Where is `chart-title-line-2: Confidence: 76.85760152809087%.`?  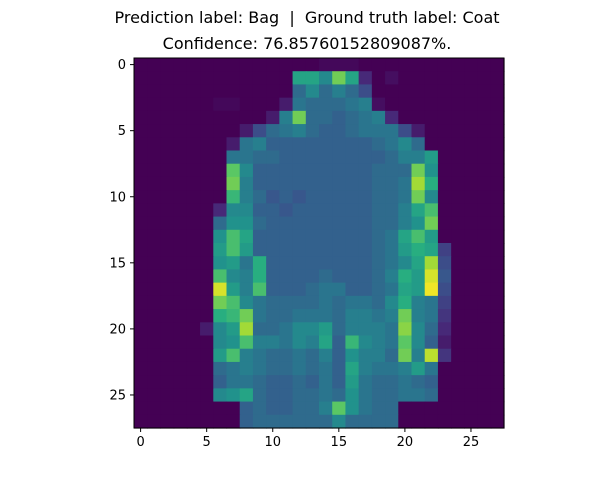
chart-title-line-2: Confidence: 76.85760152809087%. is located at coordinates (307, 43).